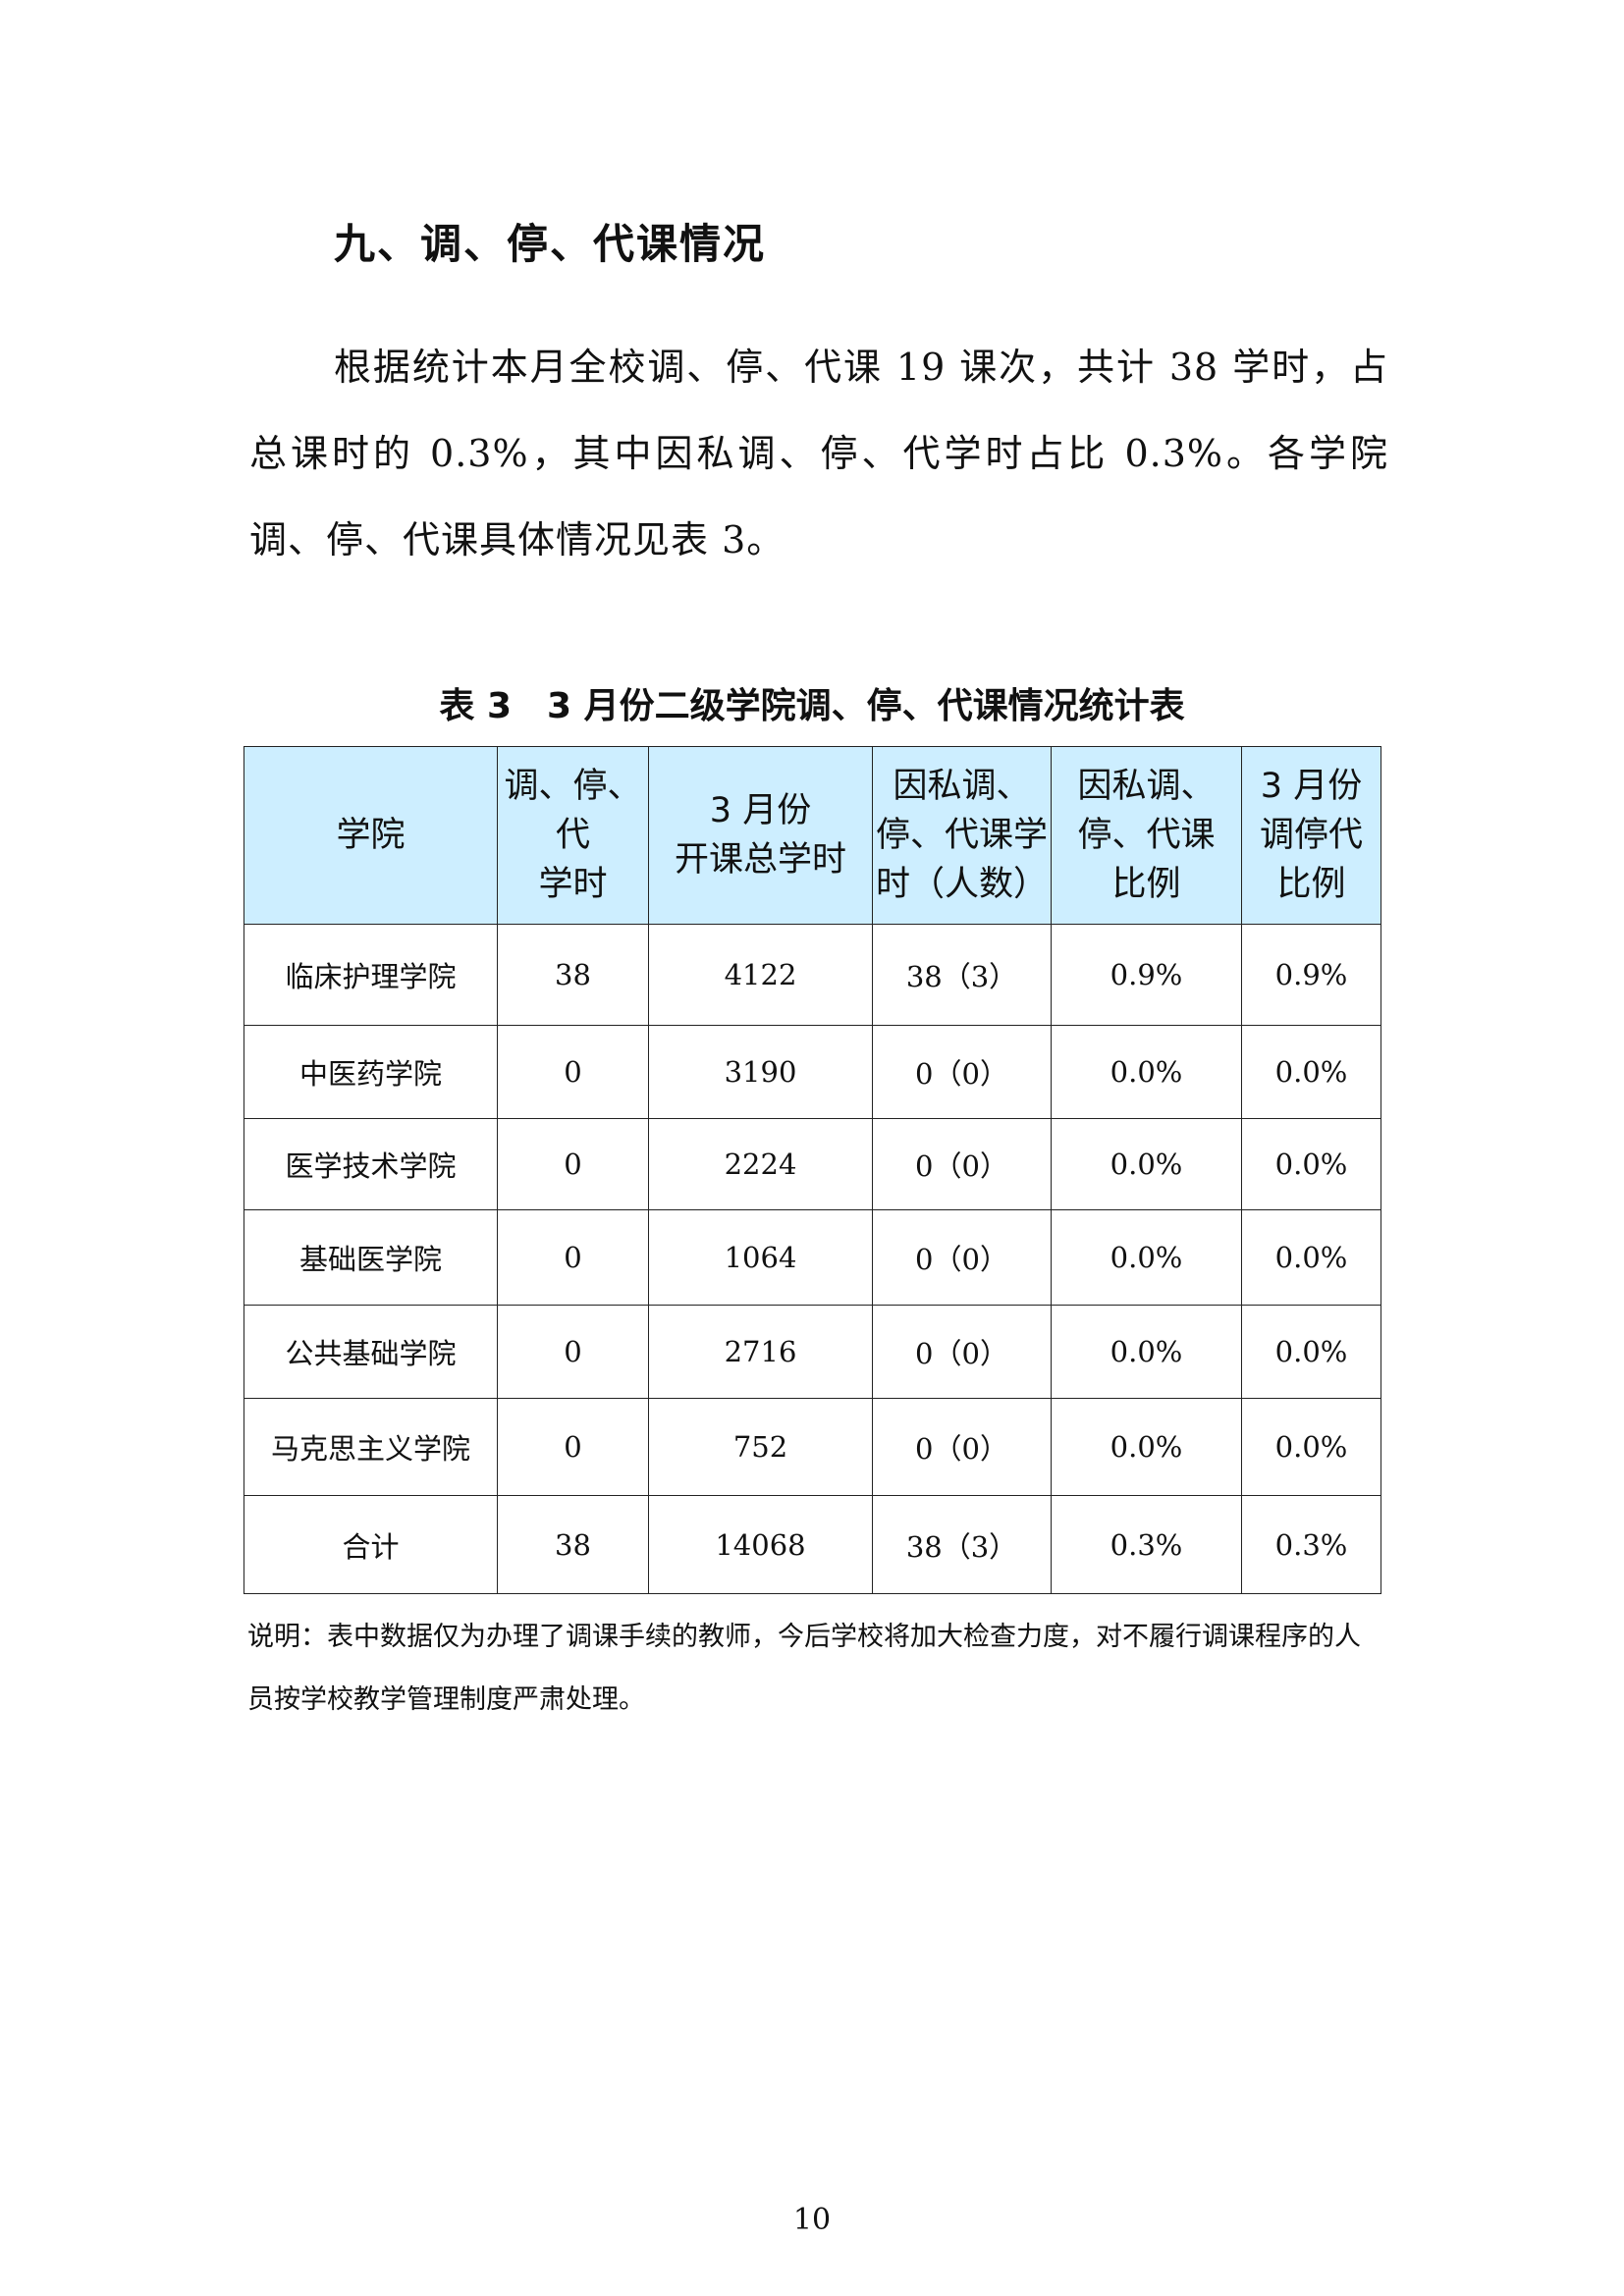 The height and width of the screenshot is (2296, 1624). Describe the element at coordinates (1311, 836) in the screenshot. I see `column-header: 3 月份 调停代 比例` at that location.